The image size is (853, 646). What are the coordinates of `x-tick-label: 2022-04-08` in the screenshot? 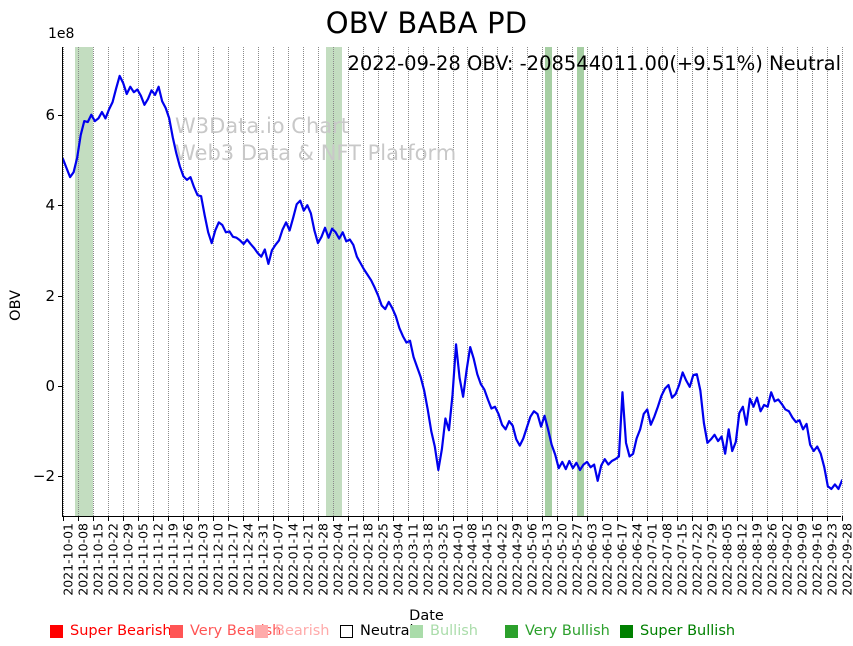 It's located at (472, 559).